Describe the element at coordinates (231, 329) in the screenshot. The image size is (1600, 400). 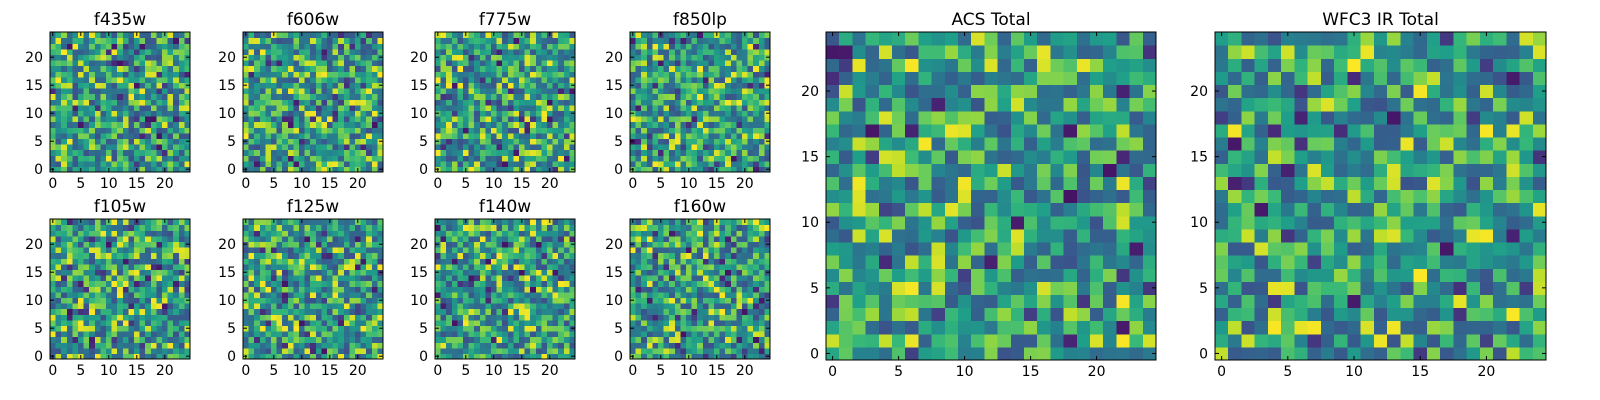
I see `y-tick-label: 5` at that location.